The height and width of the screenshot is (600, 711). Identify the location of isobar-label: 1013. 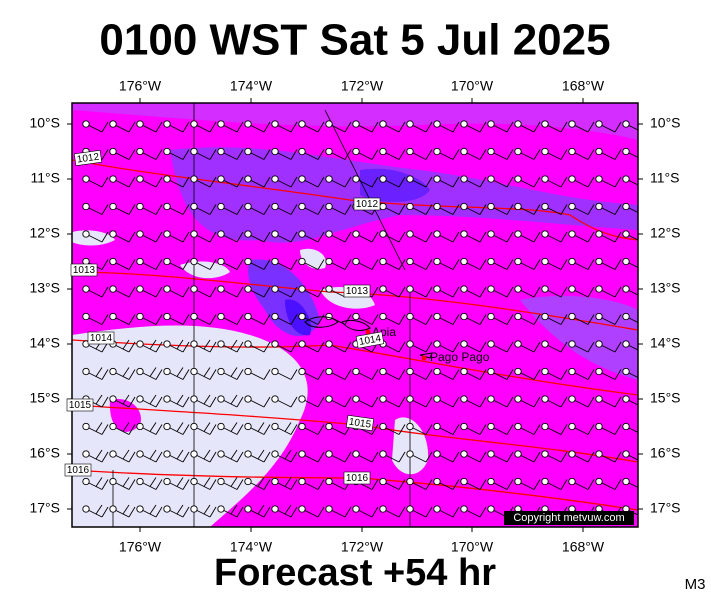
(357, 291).